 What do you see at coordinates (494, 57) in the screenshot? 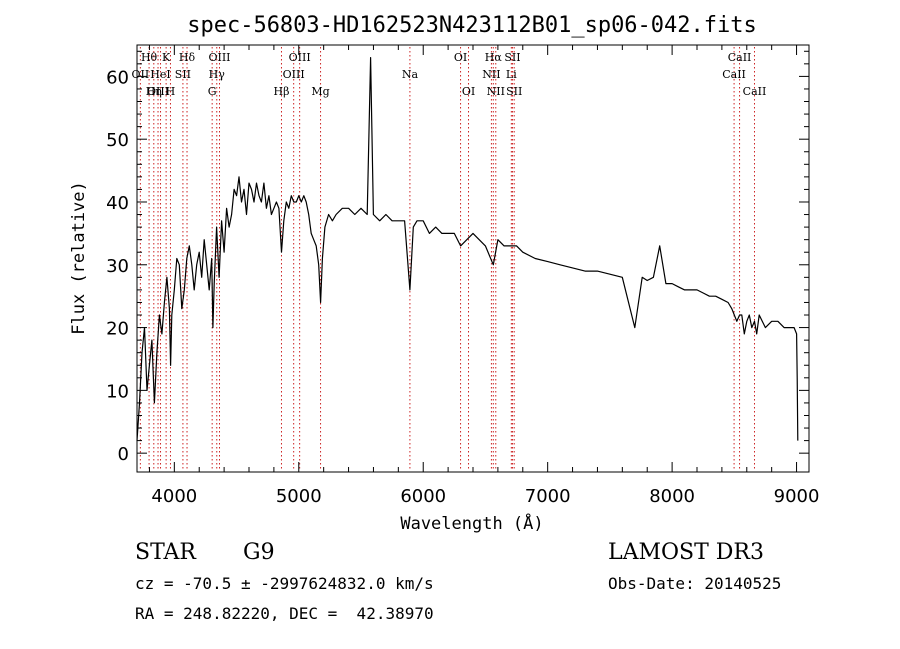
I see `line-label-19: Hα` at bounding box center [494, 57].